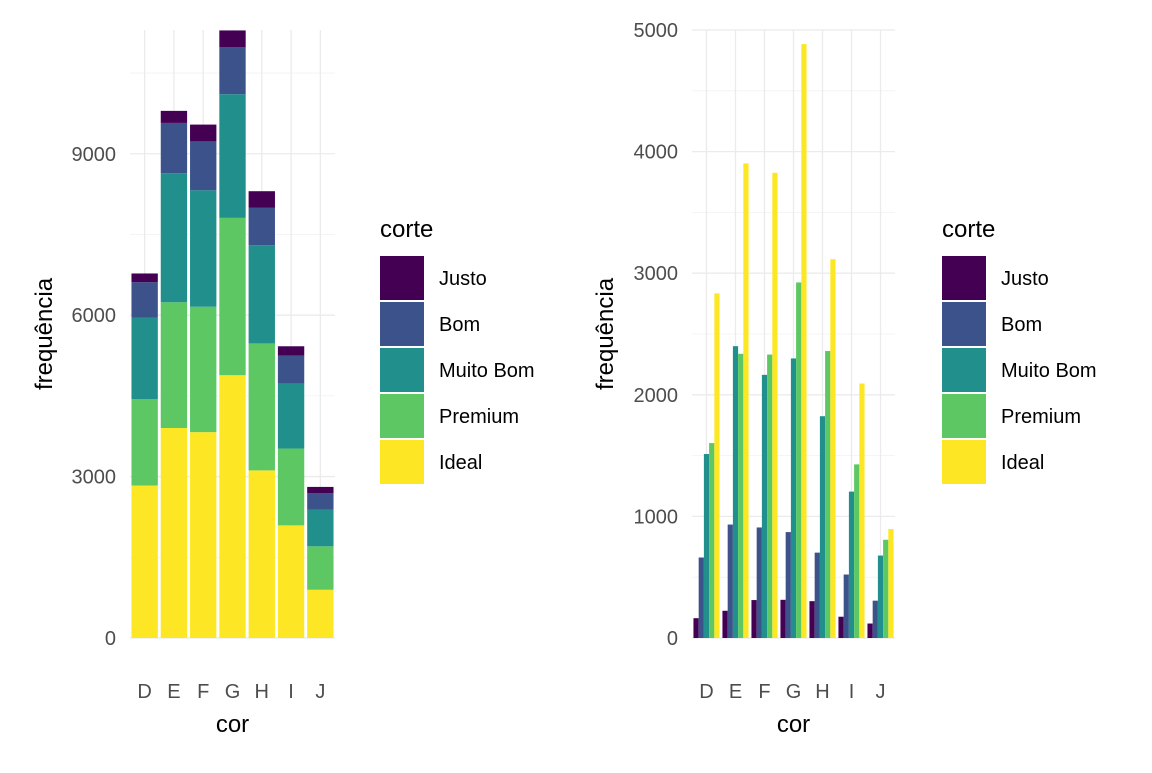 The height and width of the screenshot is (773, 1152). What do you see at coordinates (1049, 371) in the screenshot?
I see `legend-label: Muito Bom` at bounding box center [1049, 371].